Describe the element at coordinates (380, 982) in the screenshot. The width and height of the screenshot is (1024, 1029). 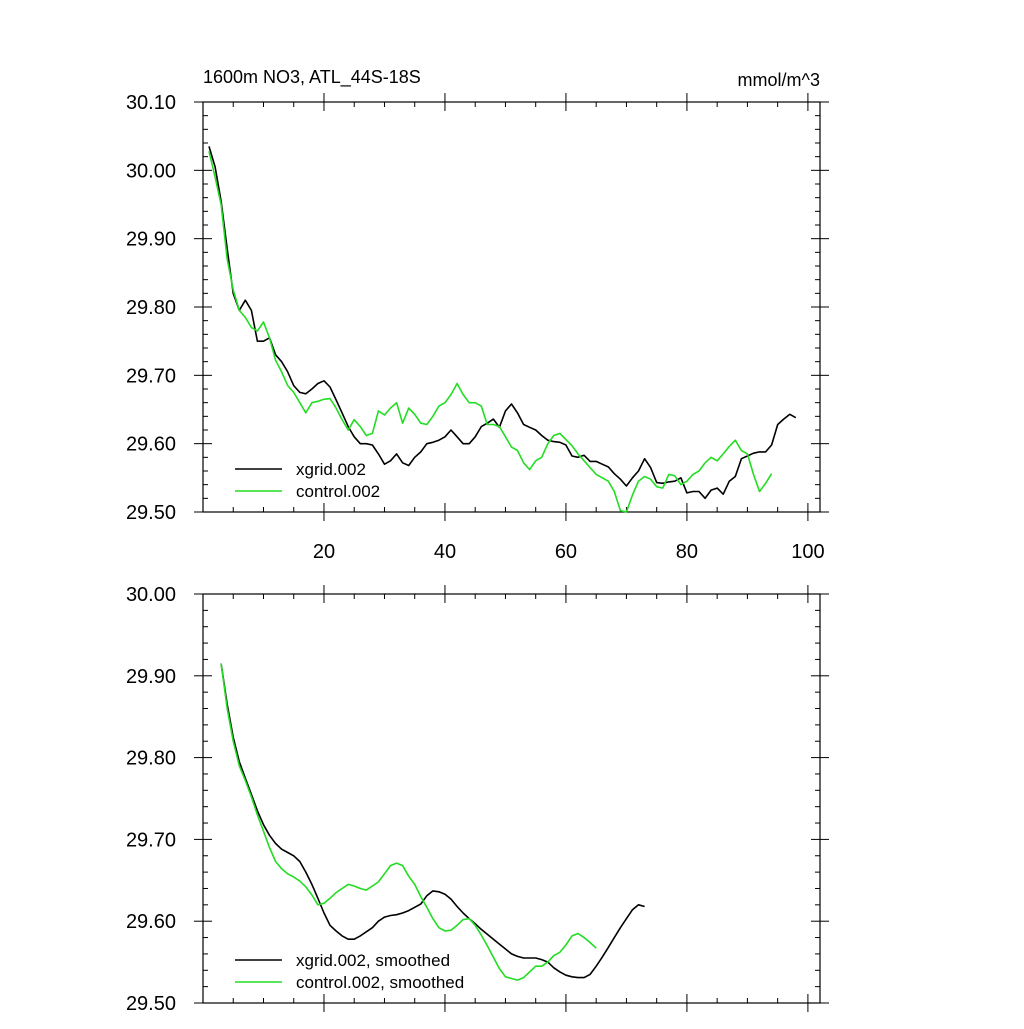
I see `legend-label: control.002, smoothed` at that location.